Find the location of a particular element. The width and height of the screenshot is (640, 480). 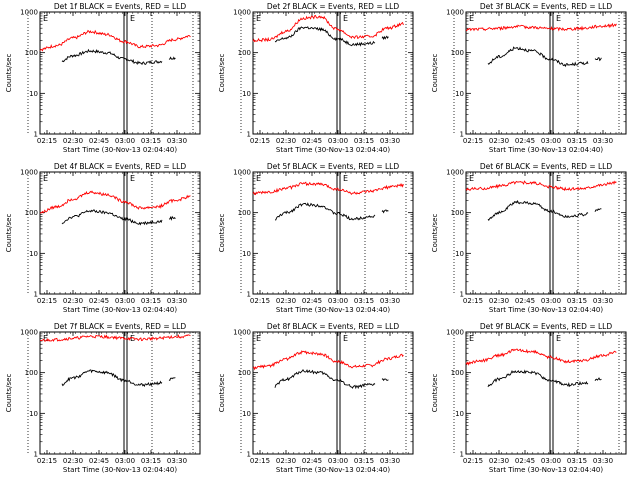

chart-title: Det 3f BLACK = Events, RED = LLD is located at coordinates (546, 6).